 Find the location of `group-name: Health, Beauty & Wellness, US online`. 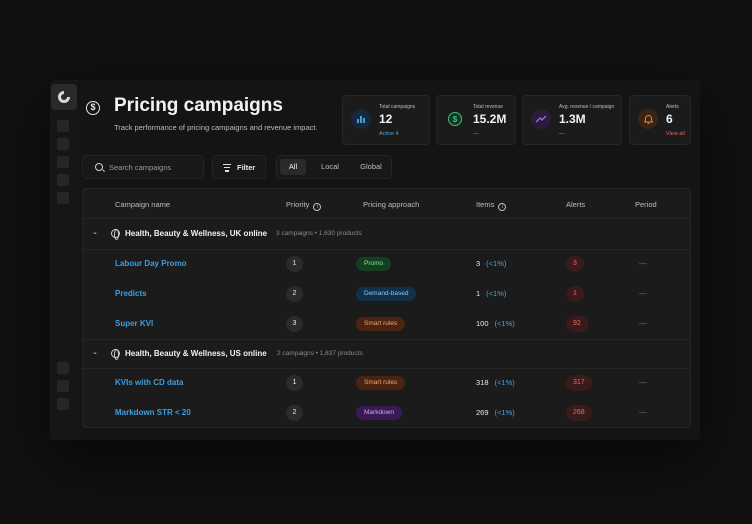

group-name: Health, Beauty & Wellness, US online is located at coordinates (196, 353).